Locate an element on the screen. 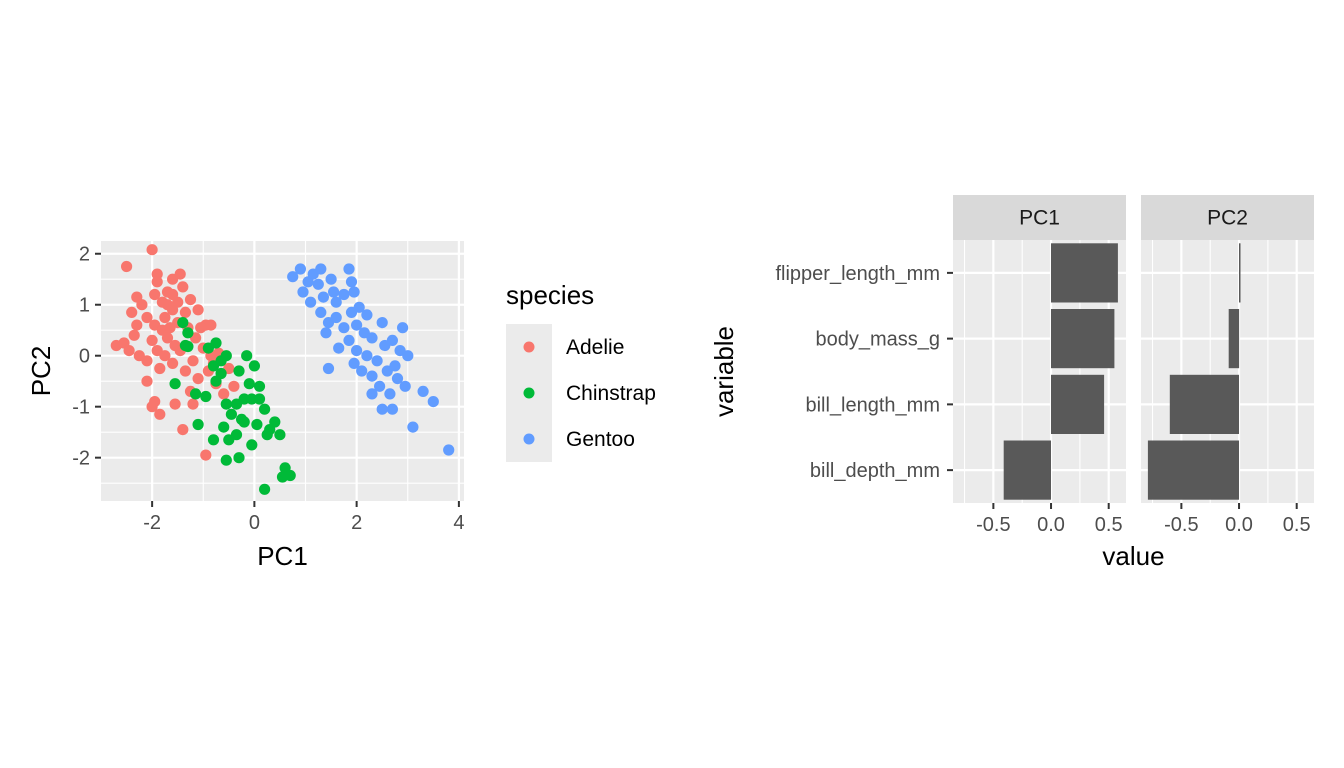 This screenshot has height=768, width=1344. loadings-y-axis-title: variable is located at coordinates (724, 371).